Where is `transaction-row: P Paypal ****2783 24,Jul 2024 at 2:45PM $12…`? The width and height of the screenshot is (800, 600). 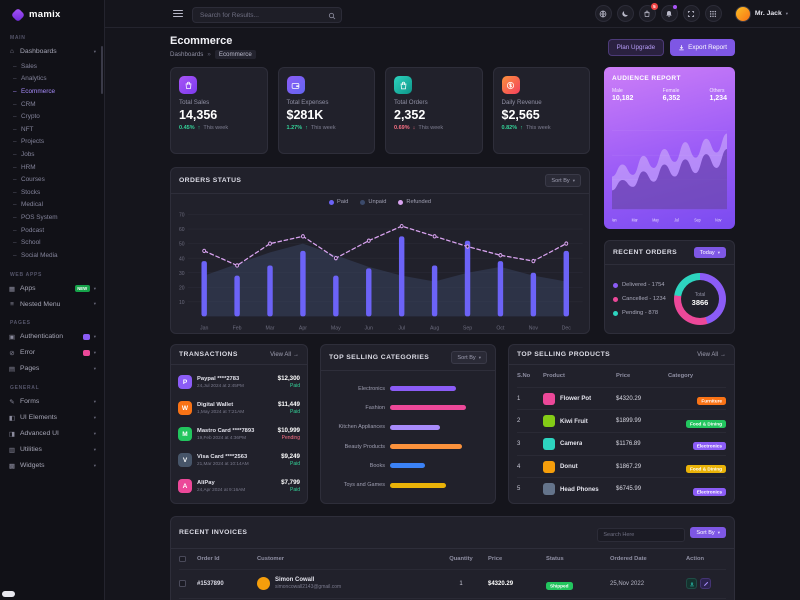 transaction-row: P Paypal ****2783 24,Jul 2024 at 2:45PM $12… is located at coordinates (239, 382).